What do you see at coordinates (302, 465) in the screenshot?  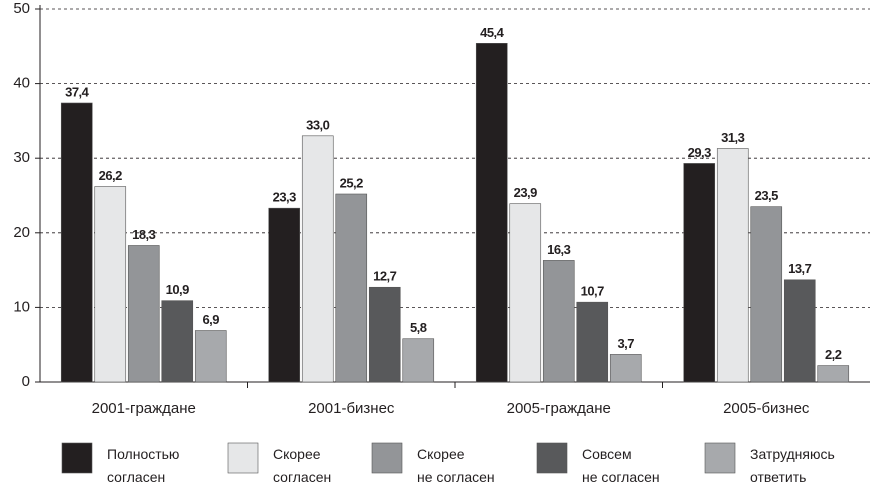 I see `legend-label: Скорее согласен` at bounding box center [302, 465].